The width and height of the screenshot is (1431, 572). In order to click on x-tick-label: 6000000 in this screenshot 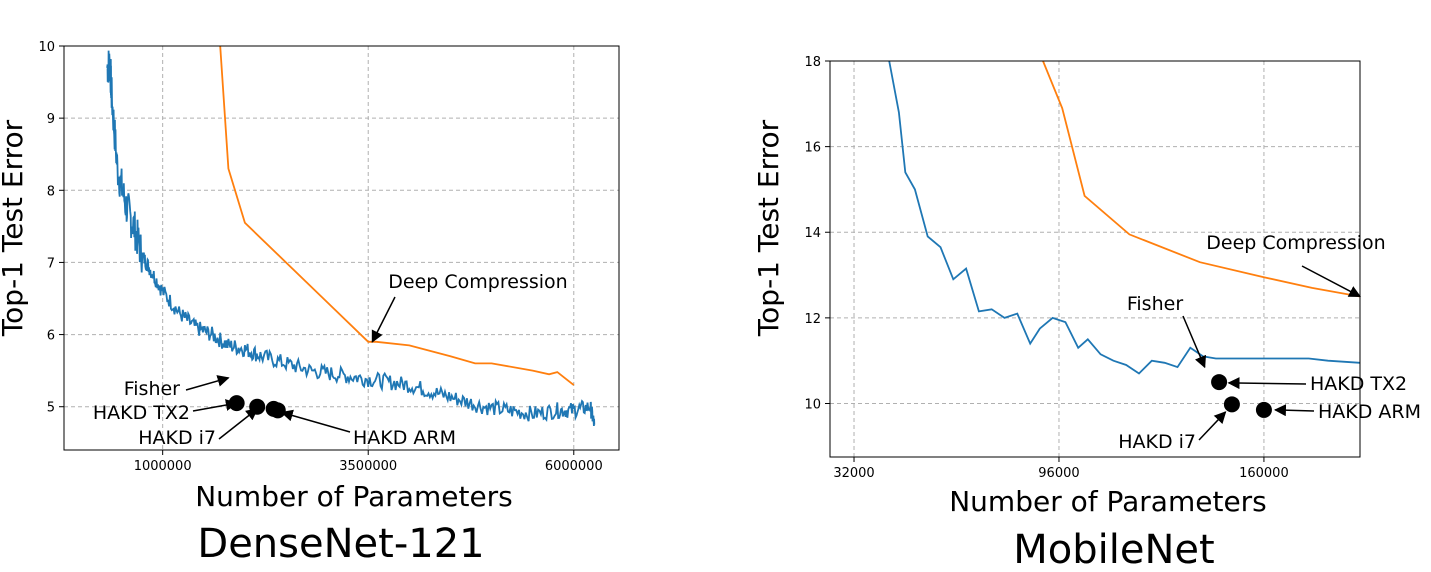, I will do `click(574, 466)`.